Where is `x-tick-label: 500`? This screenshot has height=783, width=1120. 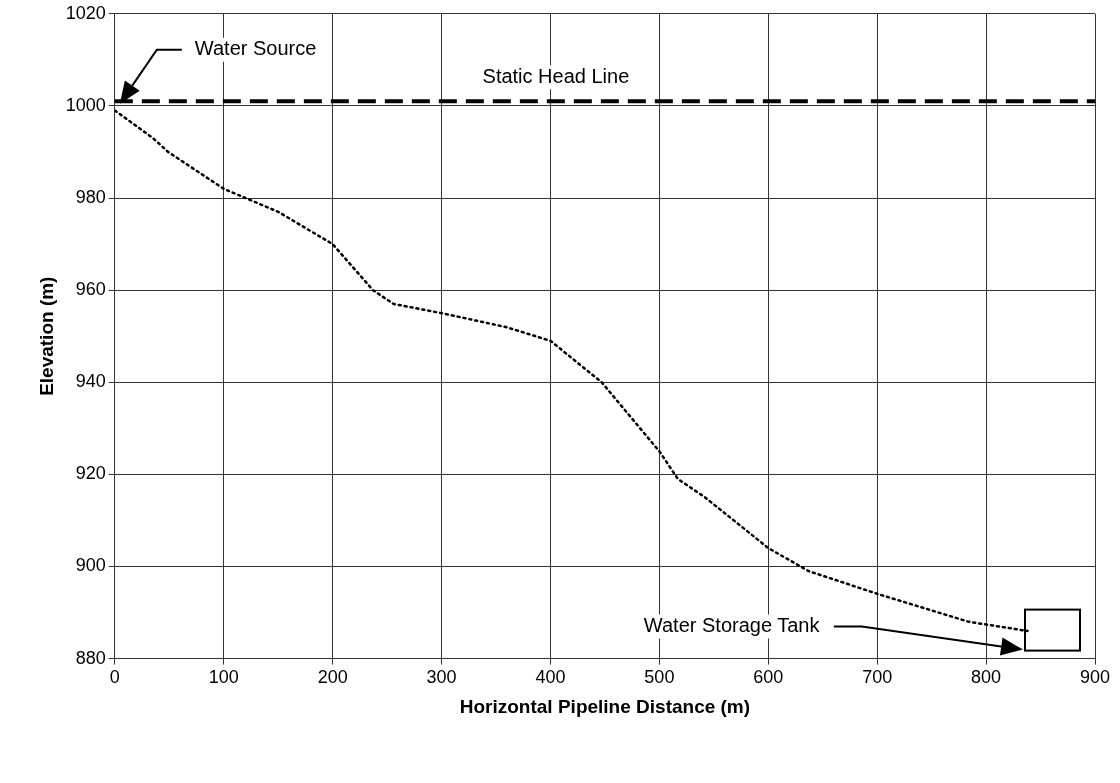 x-tick-label: 500 is located at coordinates (659, 677).